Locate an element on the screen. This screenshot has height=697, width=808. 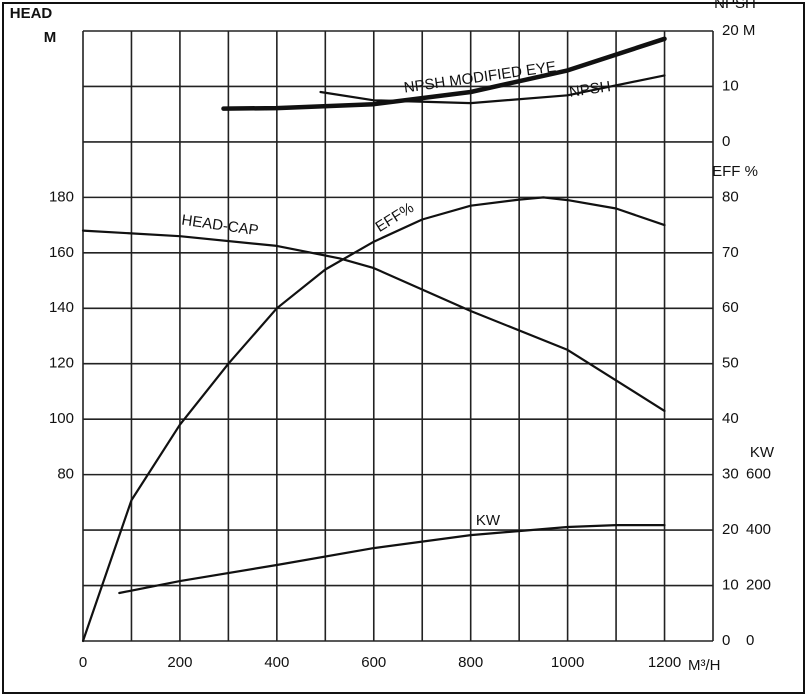
y-tick-label: 140 is located at coordinates (61, 307).